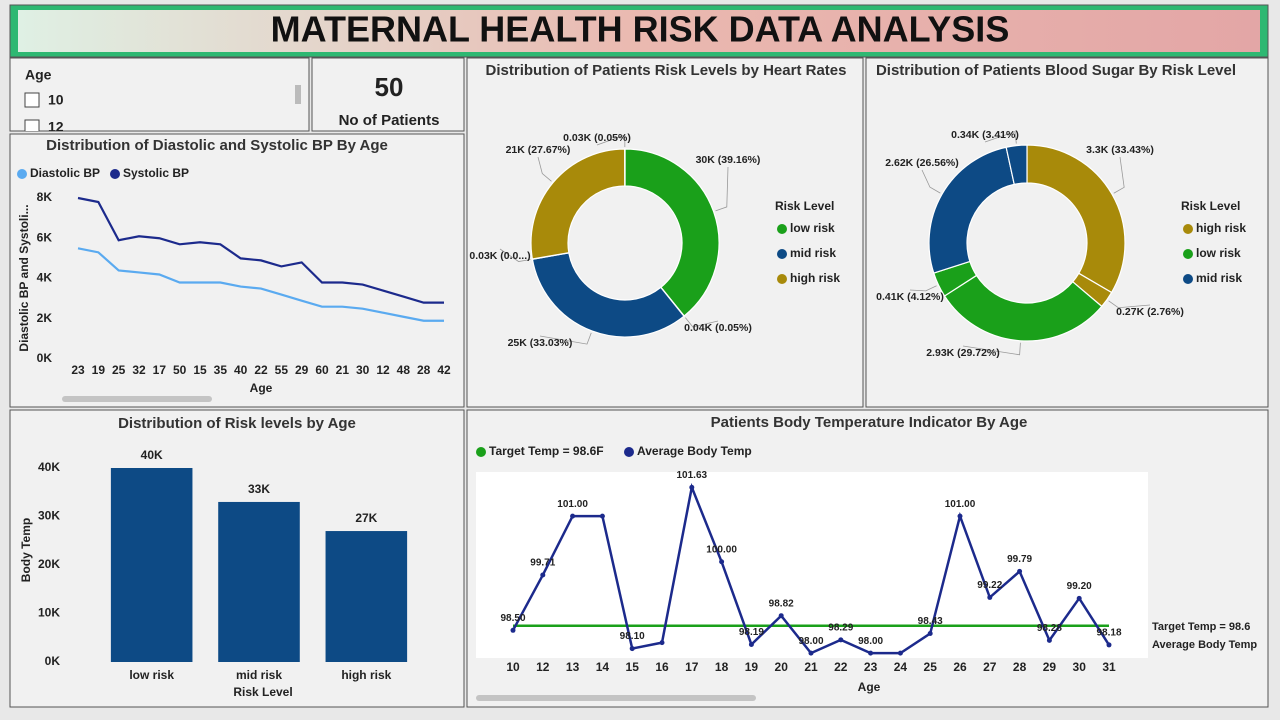  I want to click on x-tick-label: 29, so click(1050, 667).